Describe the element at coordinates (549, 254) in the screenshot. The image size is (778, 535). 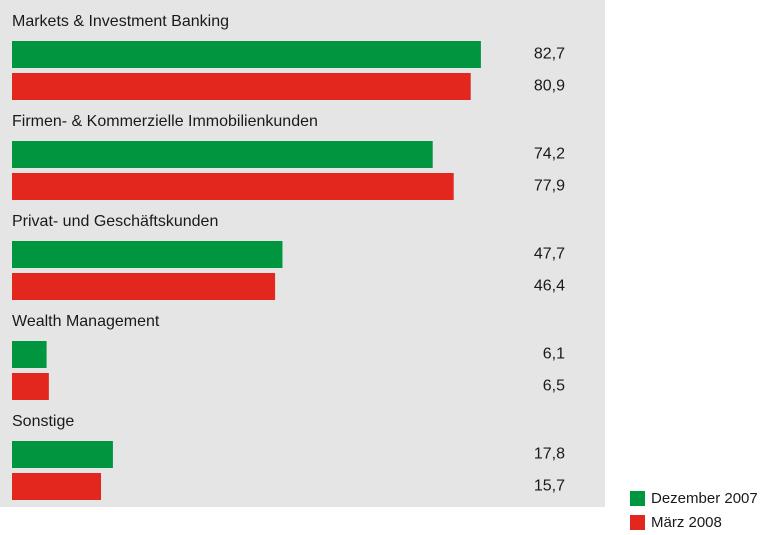
I see `value-label: 47,7` at that location.